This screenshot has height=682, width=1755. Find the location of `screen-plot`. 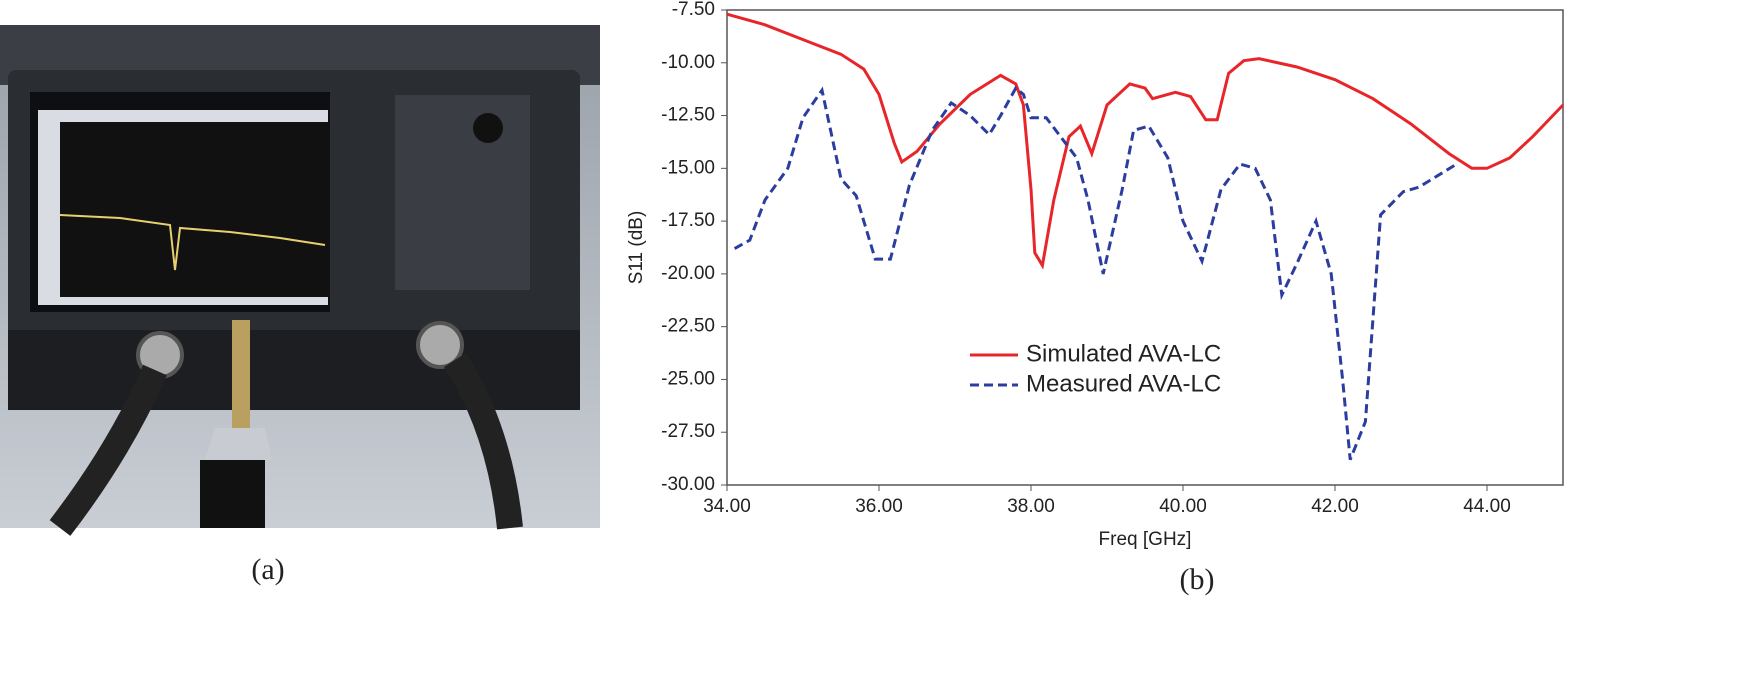

screen-plot is located at coordinates (195, 209).